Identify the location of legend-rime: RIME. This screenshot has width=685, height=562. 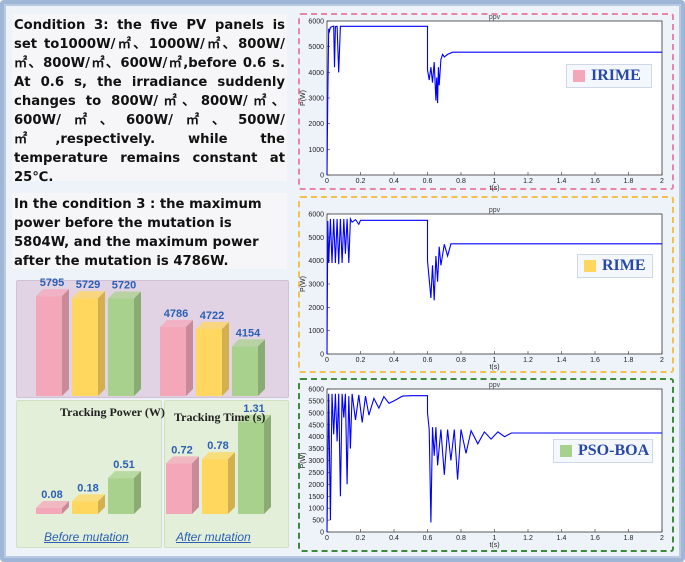
(615, 266).